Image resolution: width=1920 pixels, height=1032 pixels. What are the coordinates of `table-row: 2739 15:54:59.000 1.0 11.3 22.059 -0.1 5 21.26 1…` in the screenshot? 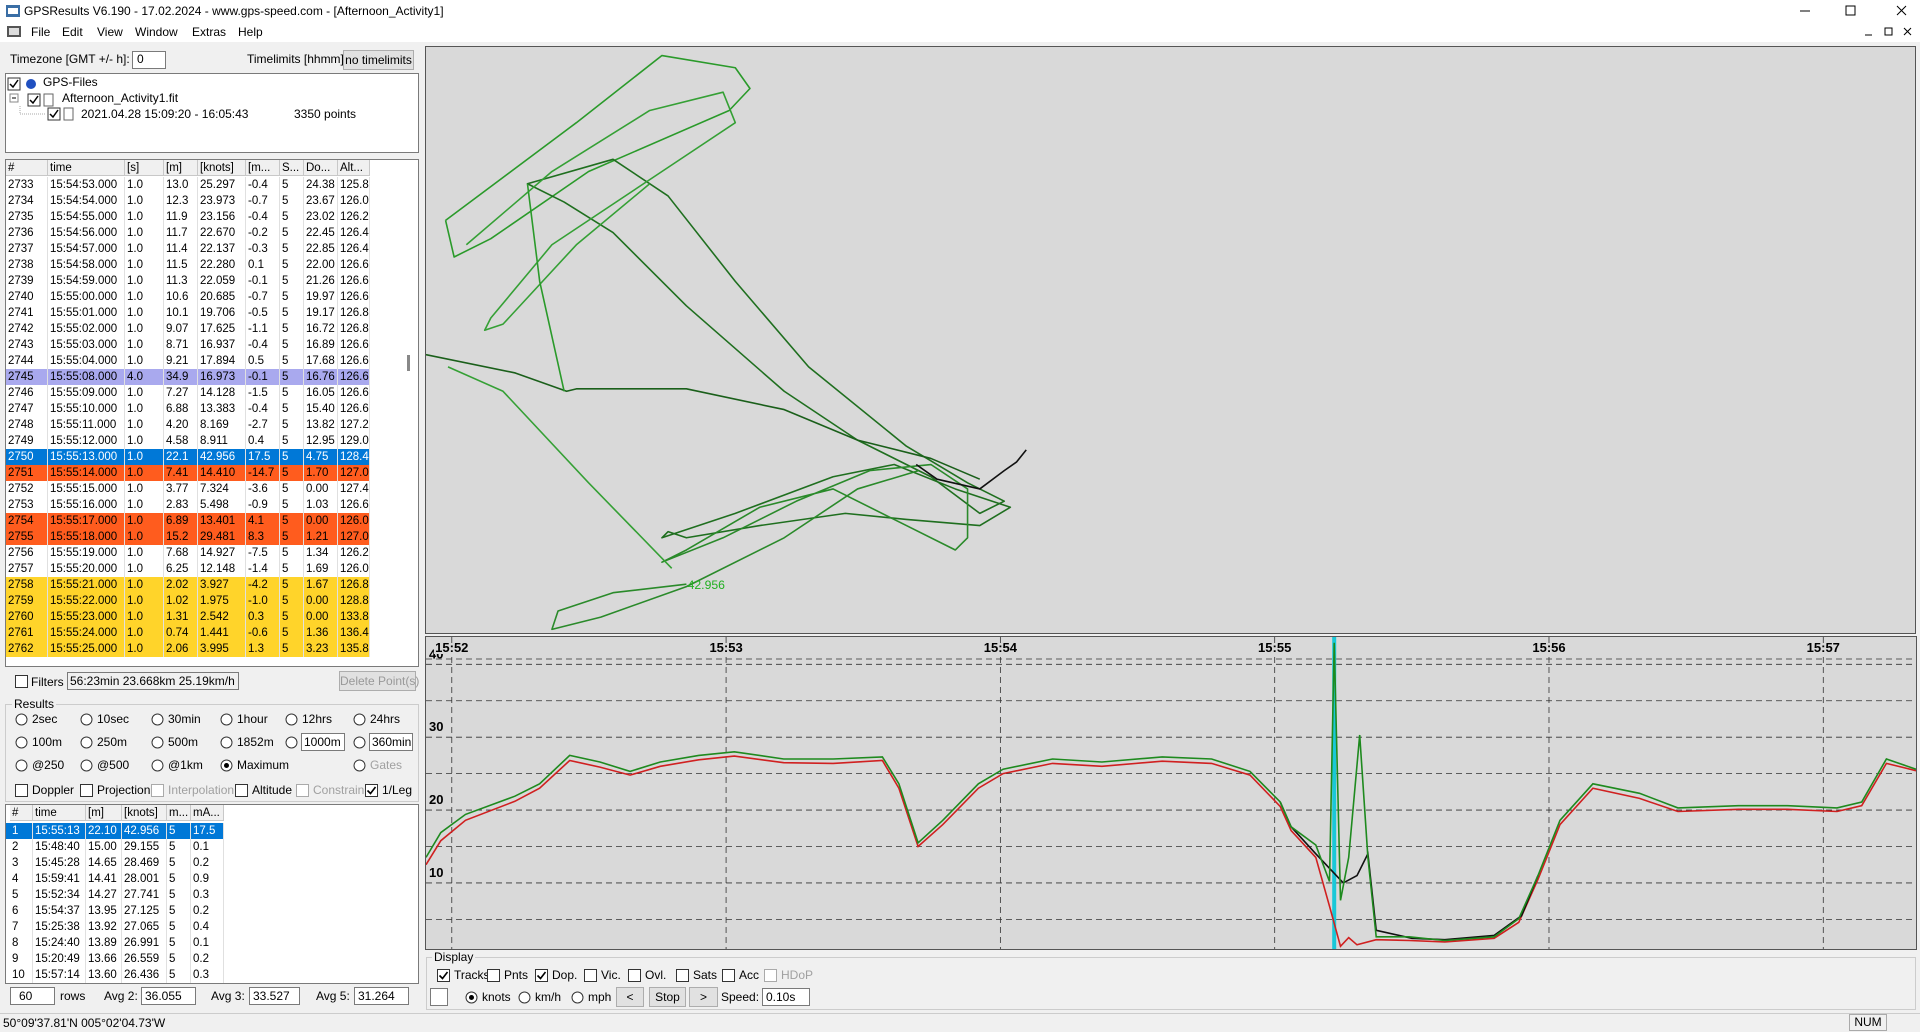 It's located at (188, 281).